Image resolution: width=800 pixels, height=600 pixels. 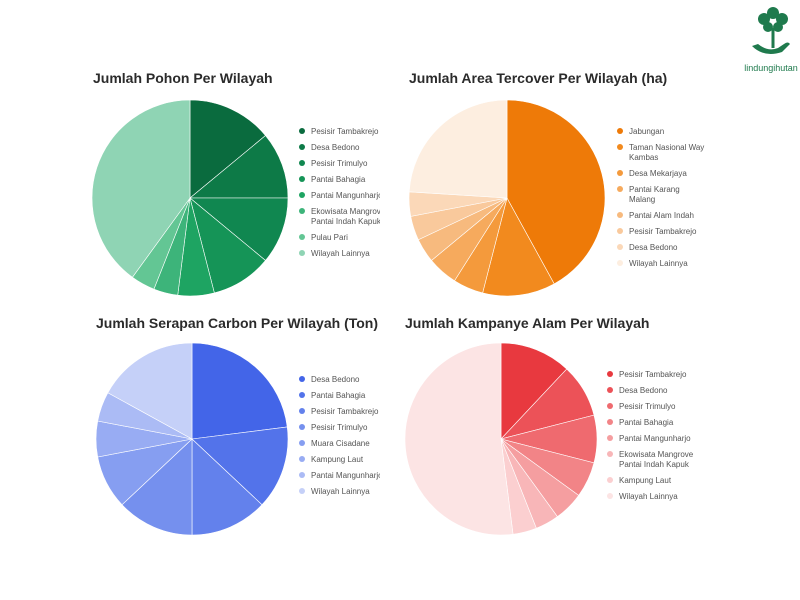 What do you see at coordinates (183, 78) in the screenshot?
I see `chart-title: Jumlah Pohon Per Wilayah` at bounding box center [183, 78].